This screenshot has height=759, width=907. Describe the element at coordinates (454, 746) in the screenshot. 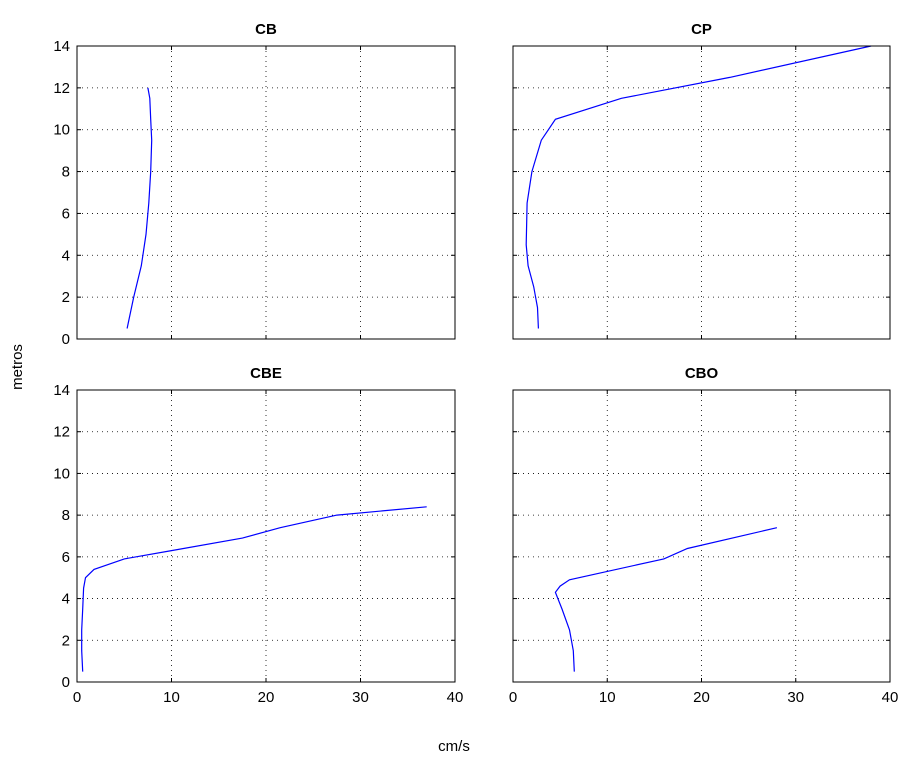

I see `x-axis-label: cm/s` at that location.